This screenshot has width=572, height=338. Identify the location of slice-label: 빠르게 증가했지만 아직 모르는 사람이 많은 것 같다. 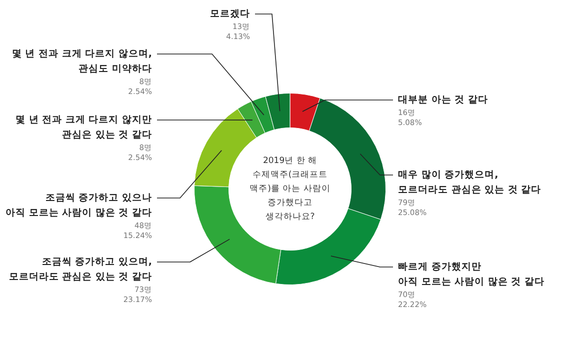
(471, 274).